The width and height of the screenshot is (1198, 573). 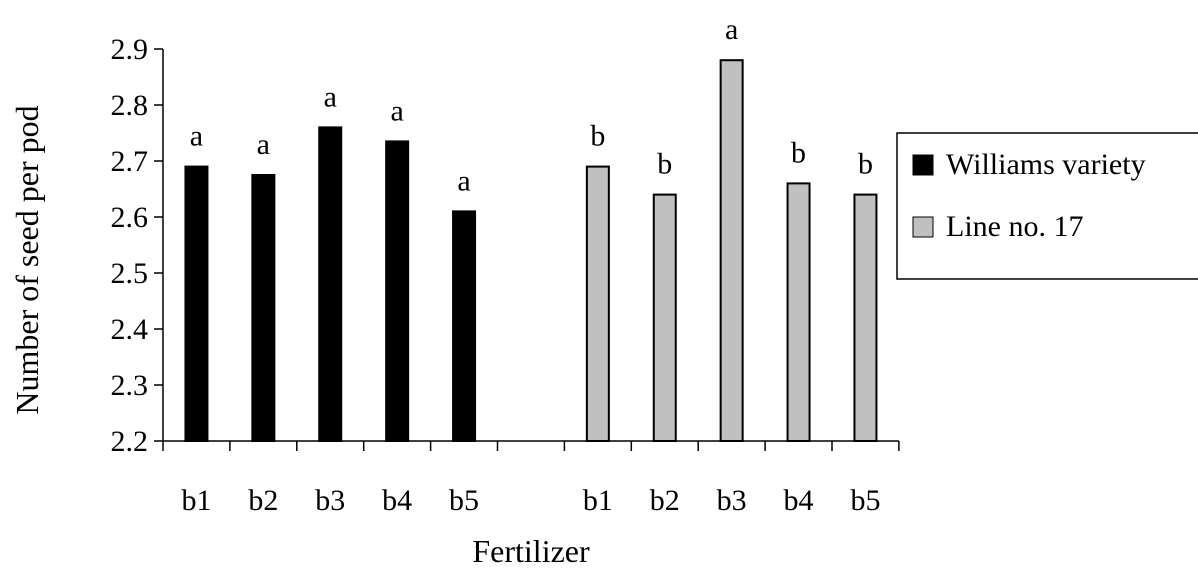 What do you see at coordinates (137, 245) in the screenshot?
I see `y-axis: 2.2 2.3 2.4 2.5 2.6 2.7 2.8 2.9` at bounding box center [137, 245].